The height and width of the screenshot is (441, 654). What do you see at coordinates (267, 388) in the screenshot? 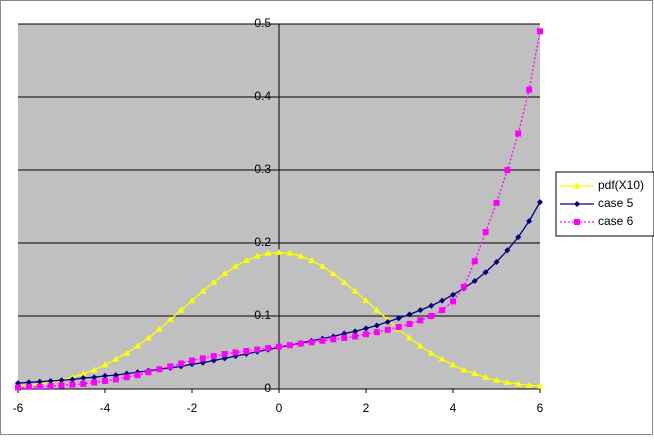
I see `y-tick-label: 0` at bounding box center [267, 388].